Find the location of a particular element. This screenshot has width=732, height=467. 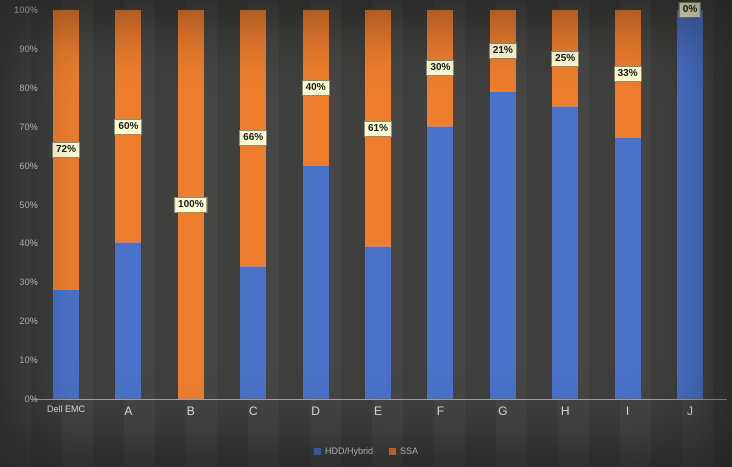

x-axis-line is located at coordinates (379, 399).